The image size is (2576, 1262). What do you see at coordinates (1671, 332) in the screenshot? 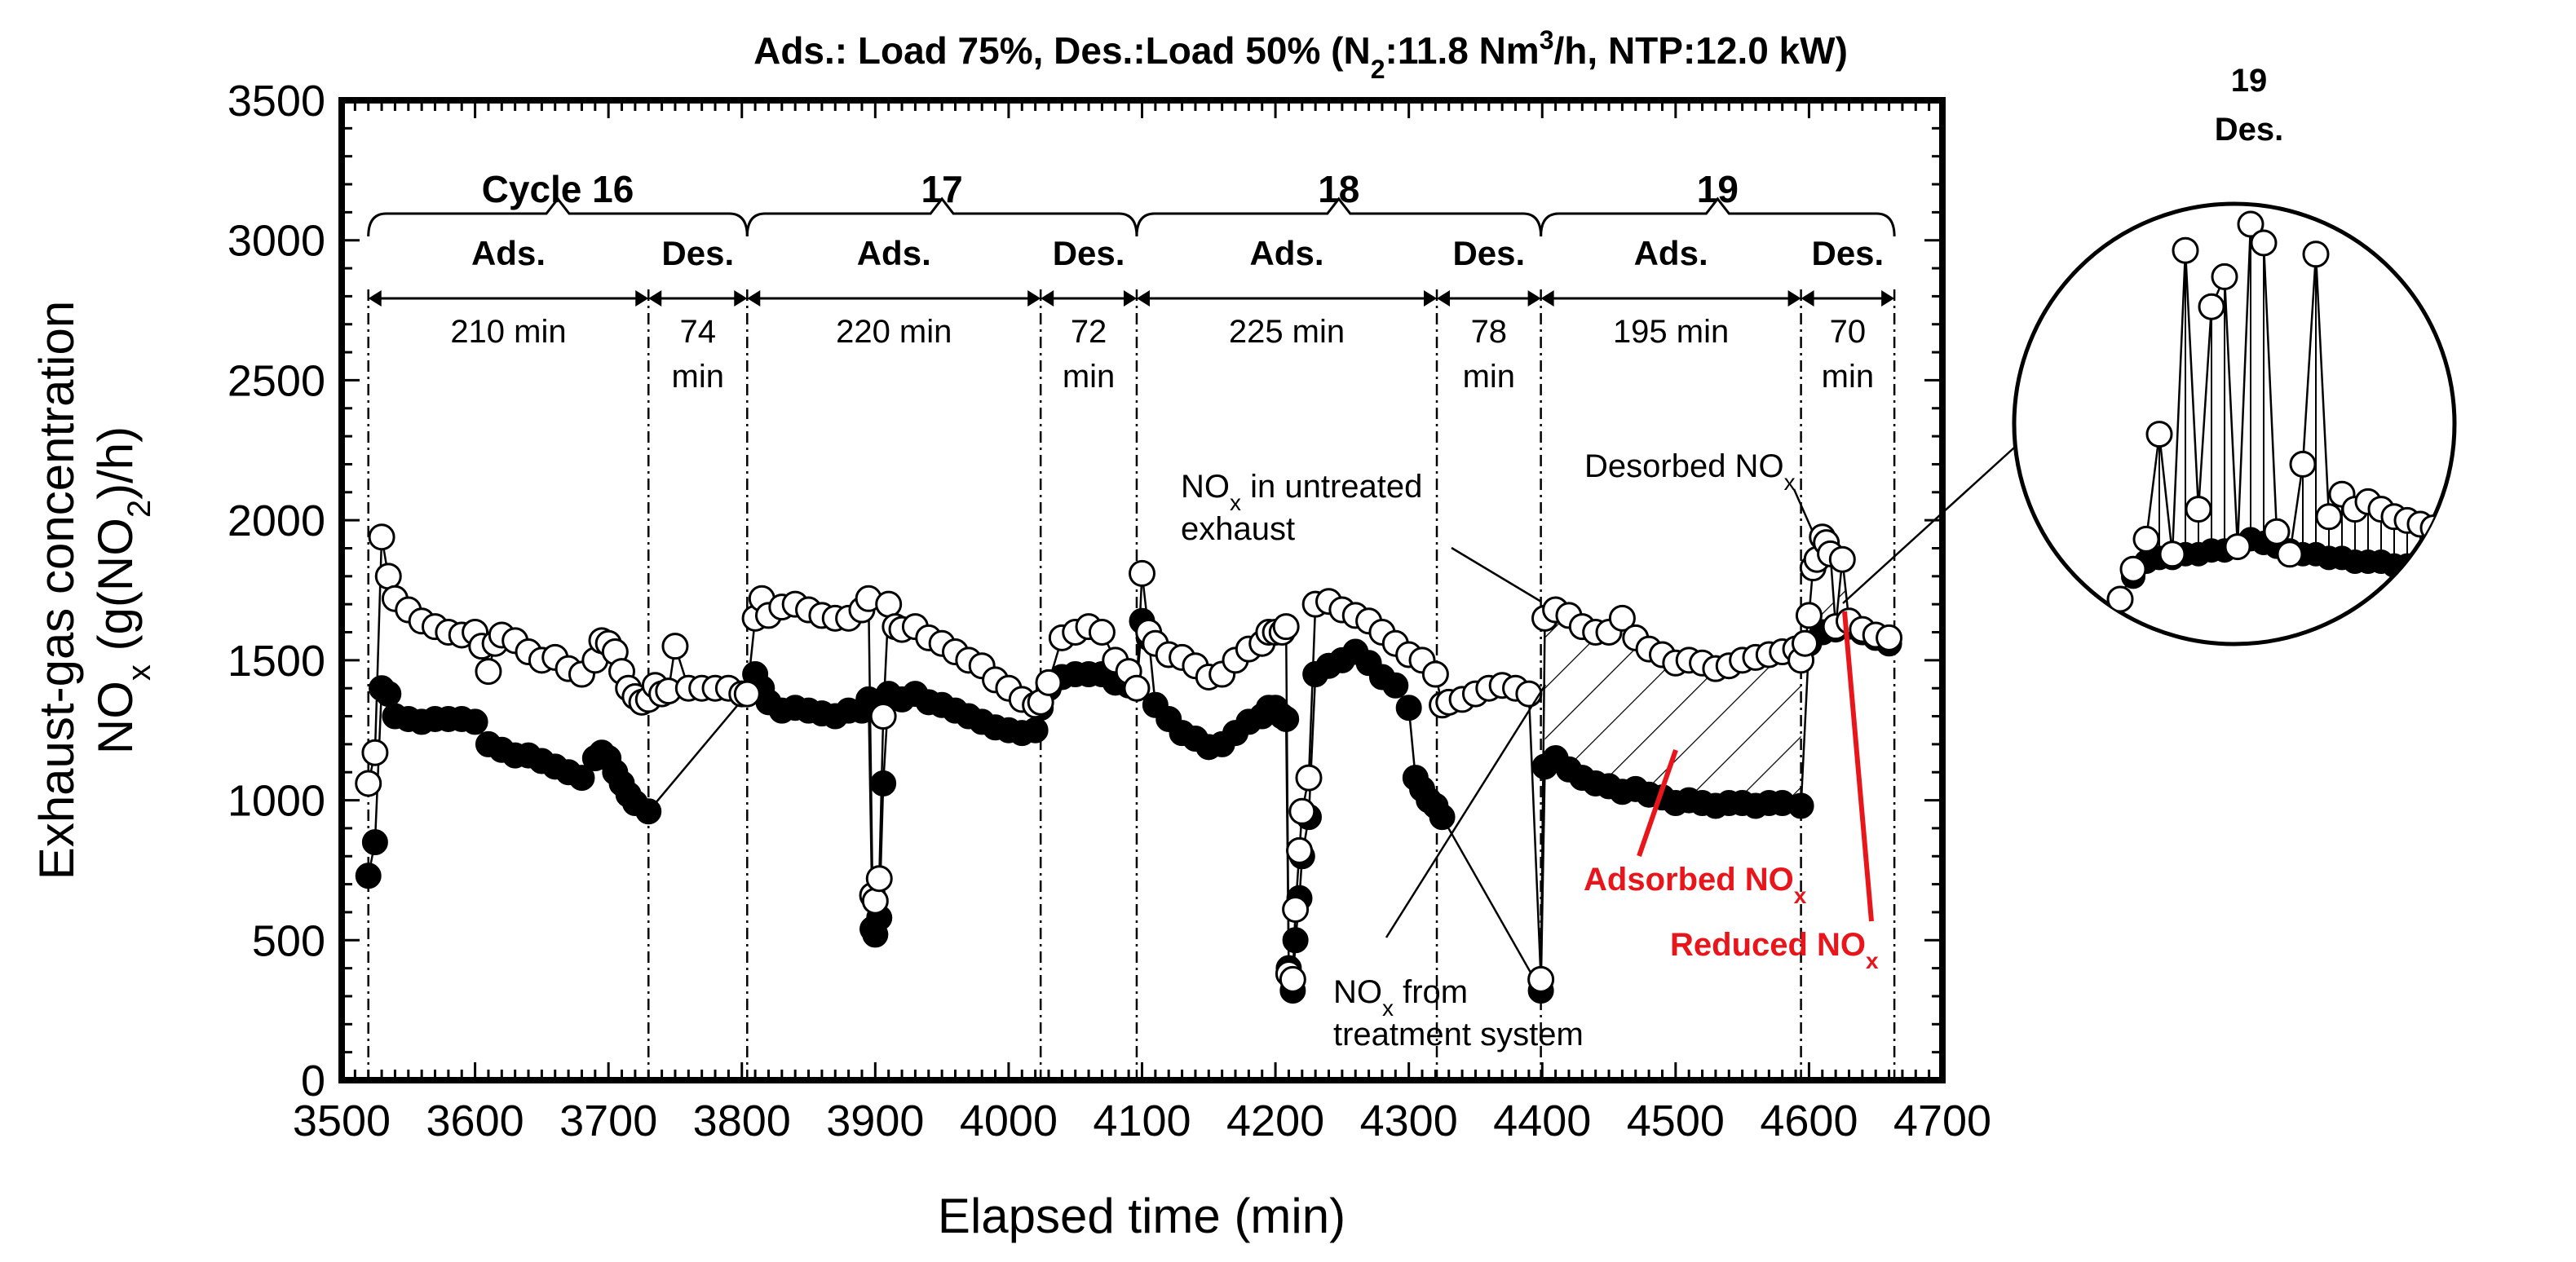
I see `phase-duration: 195 min` at bounding box center [1671, 332].